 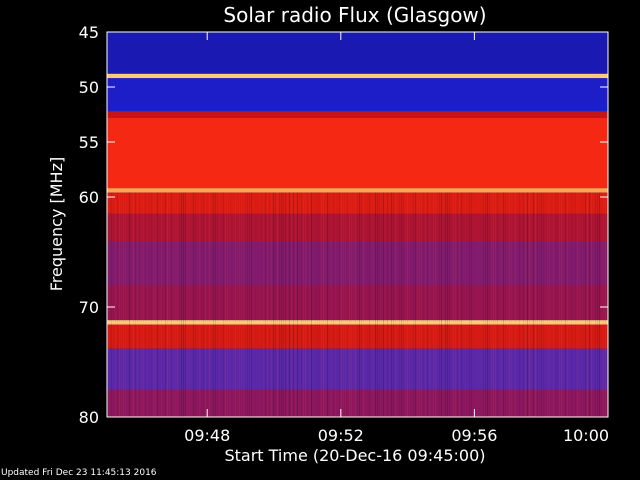 I want to click on y-tick-label: 45, so click(x=89, y=32).